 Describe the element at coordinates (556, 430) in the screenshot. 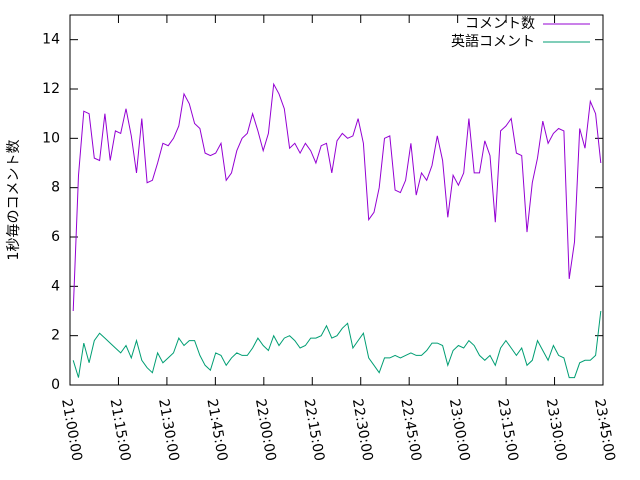

I see `x-tick-label: 23:30:00` at that location.